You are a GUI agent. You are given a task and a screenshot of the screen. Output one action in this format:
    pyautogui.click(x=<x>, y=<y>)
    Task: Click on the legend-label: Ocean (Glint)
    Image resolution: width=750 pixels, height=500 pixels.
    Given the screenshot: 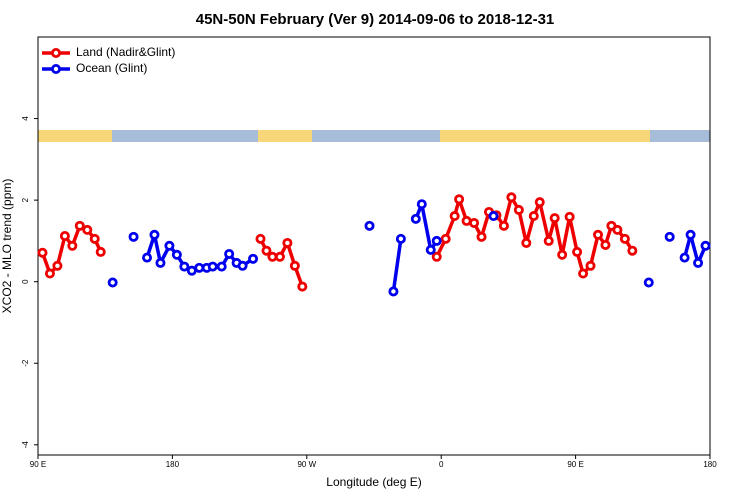 What is the action you would take?
    pyautogui.click(x=111, y=68)
    